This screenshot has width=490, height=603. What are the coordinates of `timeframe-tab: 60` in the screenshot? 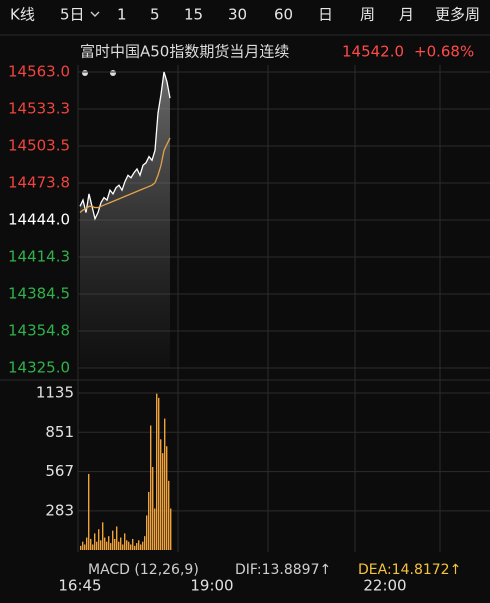 It's located at (283, 15).